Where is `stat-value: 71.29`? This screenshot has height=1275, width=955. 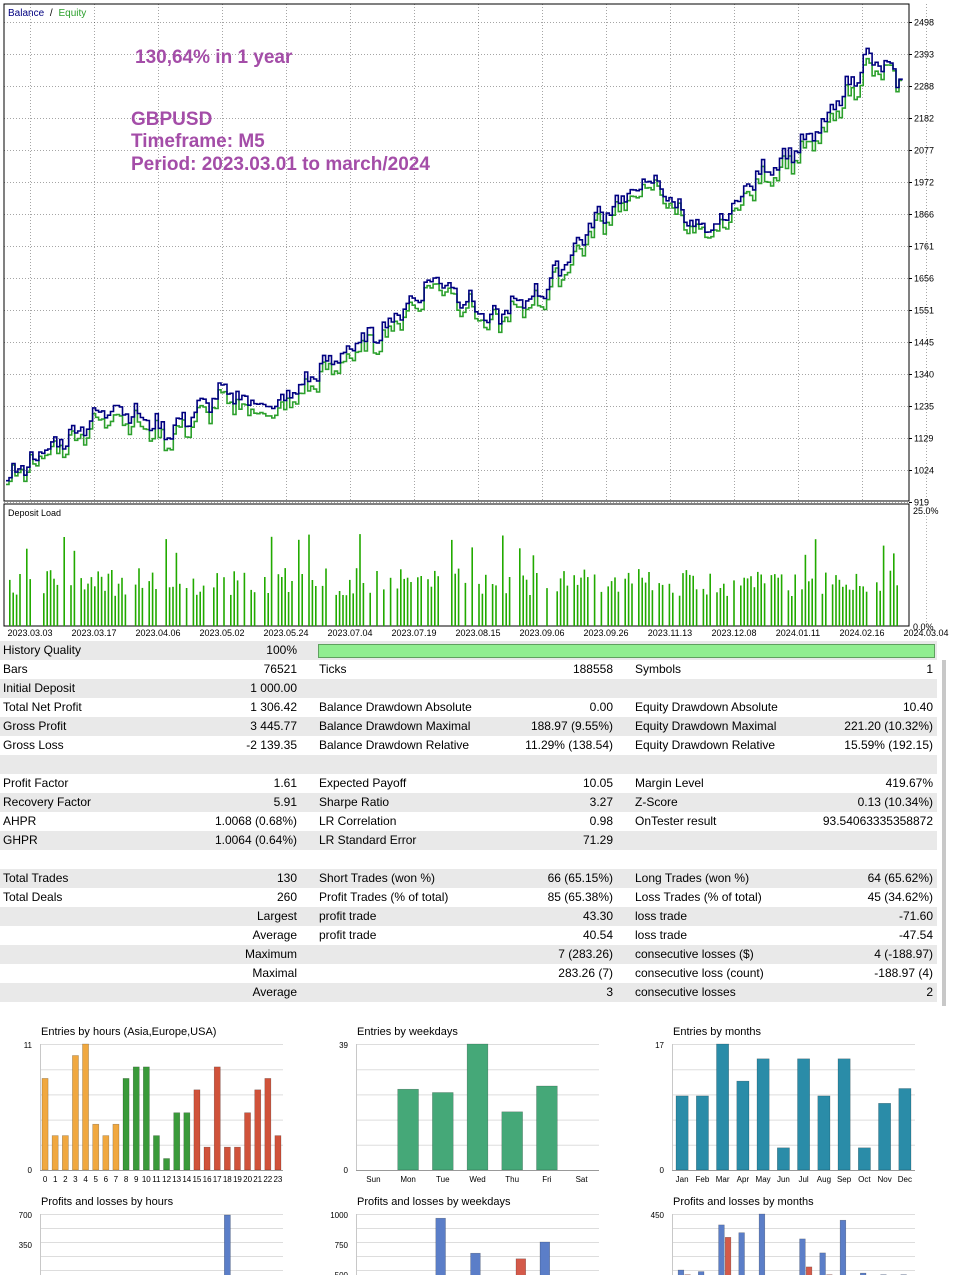 stat-value: 71.29 is located at coordinates (597, 840).